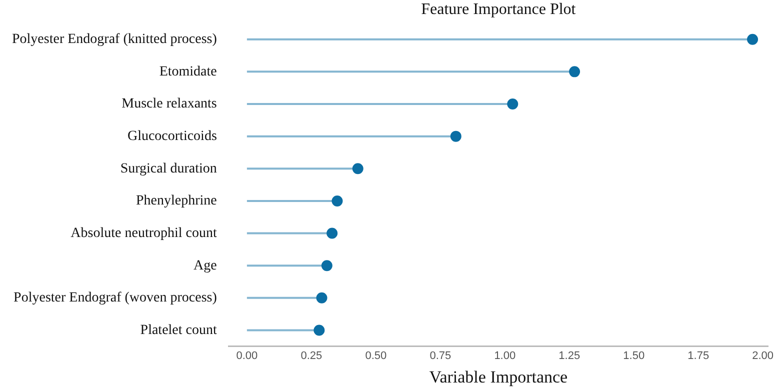  I want to click on x-tick-label: 1.50, so click(634, 356).